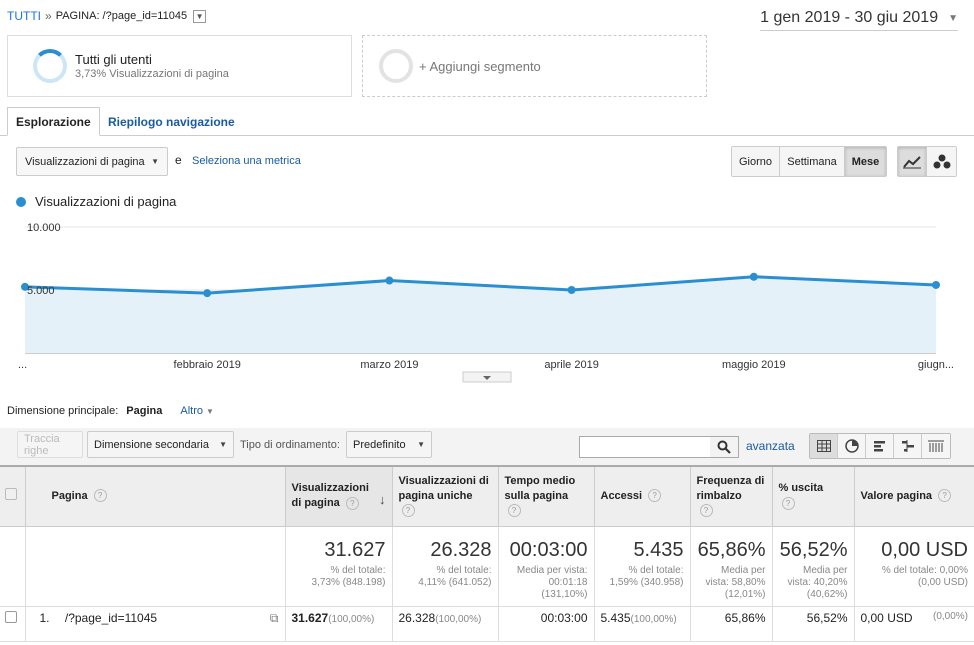 The width and height of the screenshot is (974, 645). Describe the element at coordinates (913, 566) in the screenshot. I see `total-page-value: 0,00 USD% del totale: 0,00% (0,00 USD)` at that location.